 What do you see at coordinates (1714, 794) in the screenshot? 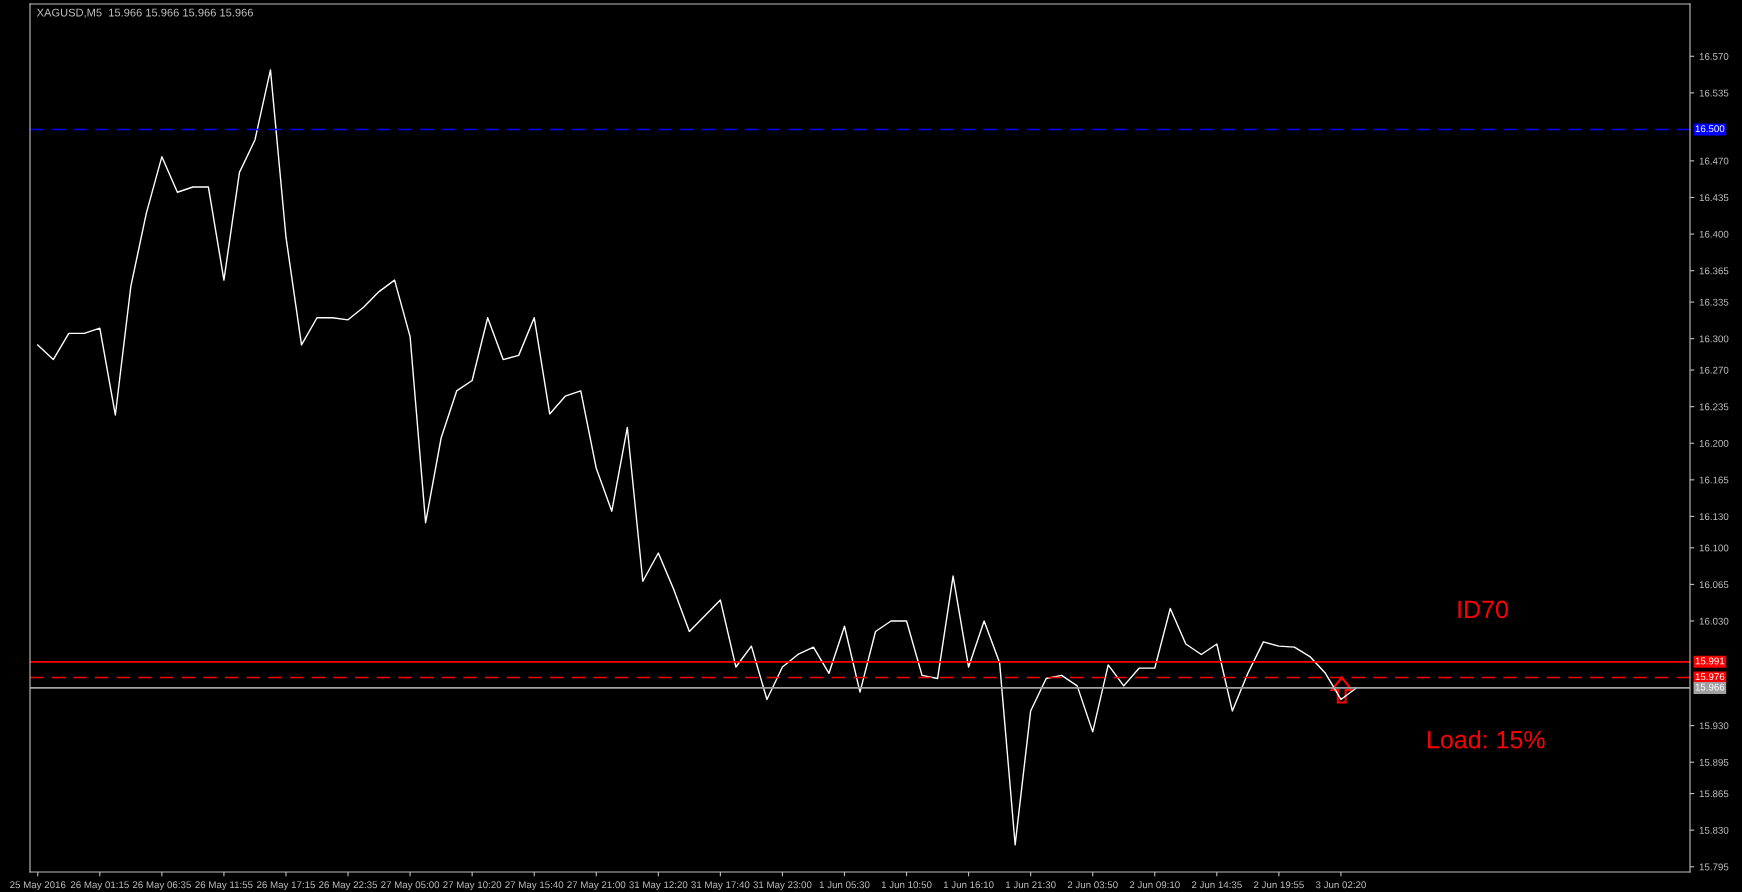
I see `y-tick-label: 15.865` at bounding box center [1714, 794].